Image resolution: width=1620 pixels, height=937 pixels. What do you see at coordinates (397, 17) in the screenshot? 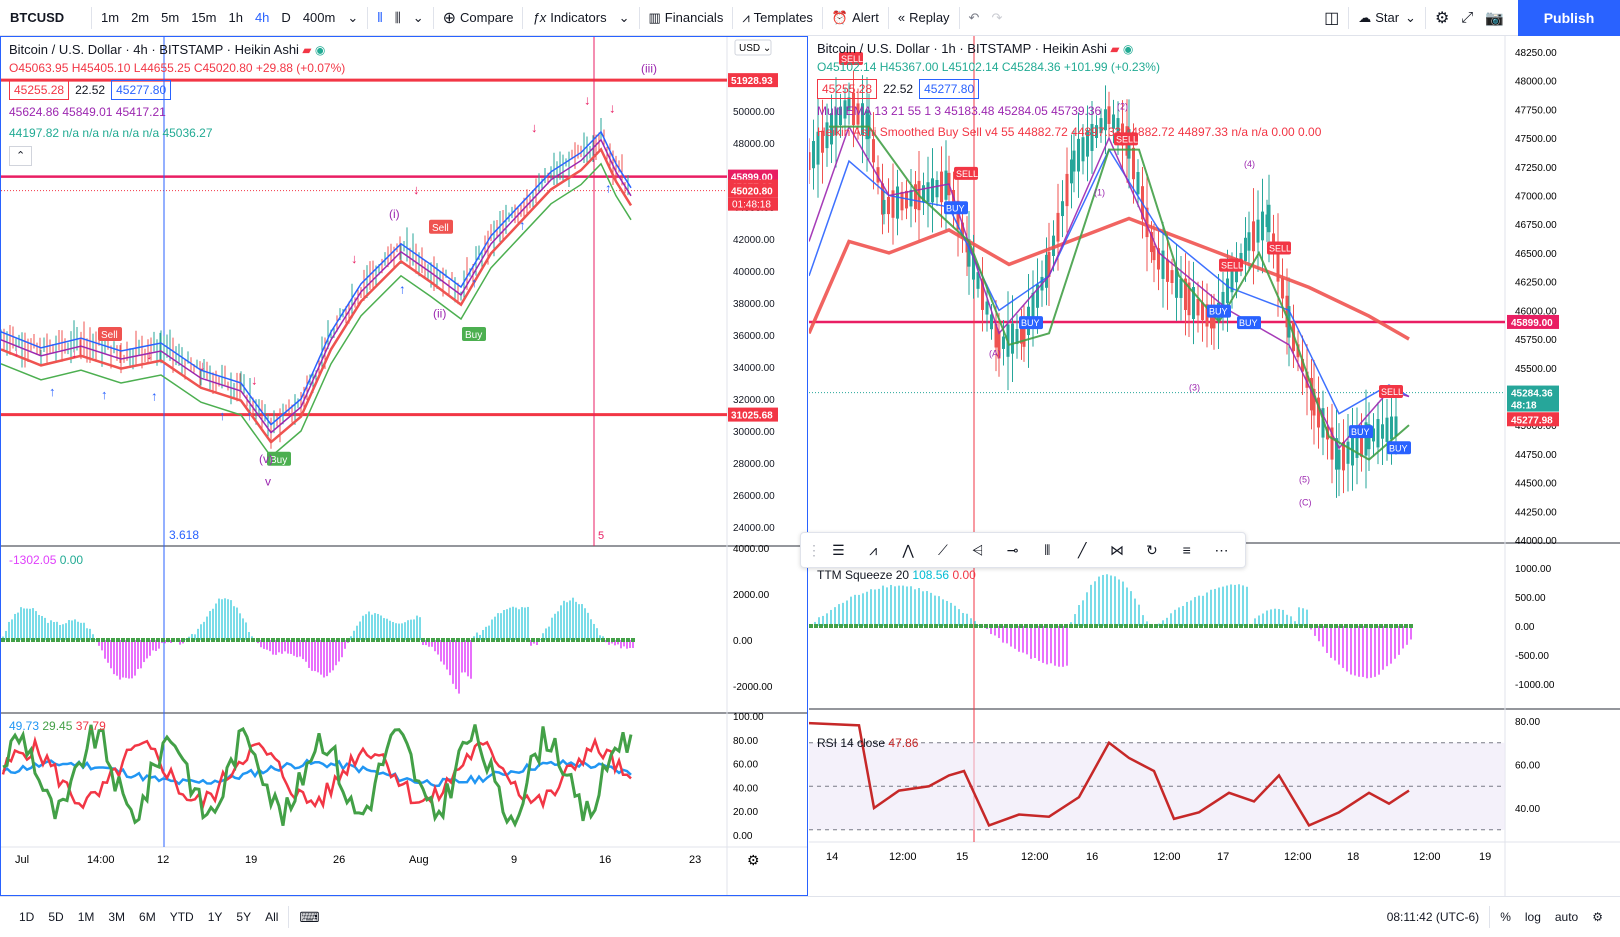
I see `candles-icon: ⫼` at bounding box center [397, 17].